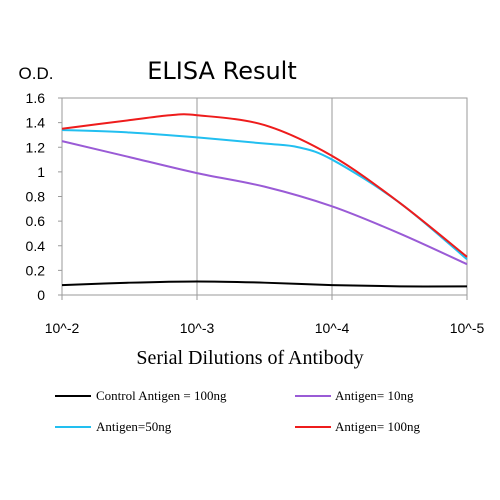 The image size is (500, 500). I want to click on legend-label: Antigen= 100ng, so click(377, 426).